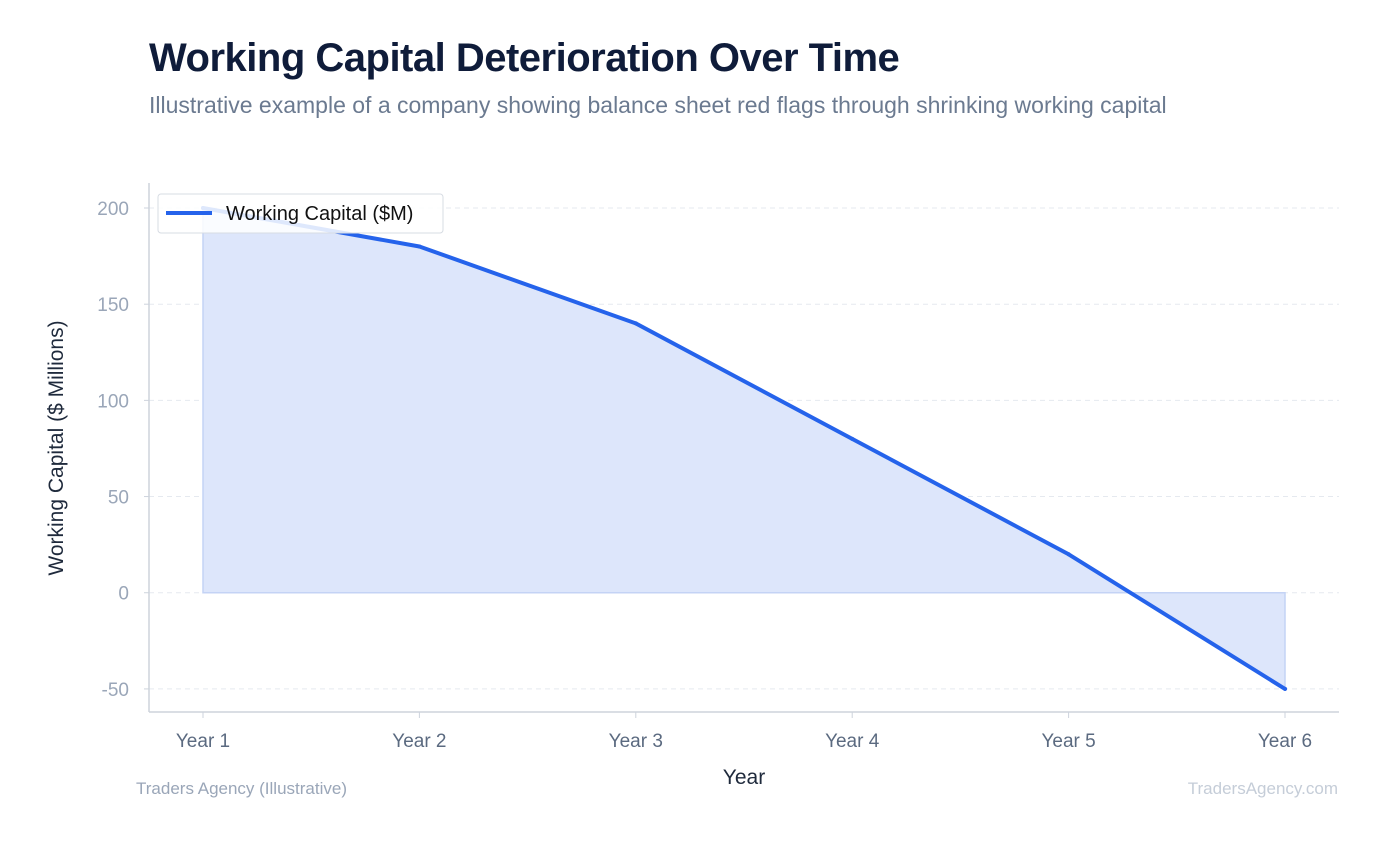 The height and width of the screenshot is (845, 1383). Describe the element at coordinates (203, 741) in the screenshot. I see `x-tick-label: Year 1` at that location.